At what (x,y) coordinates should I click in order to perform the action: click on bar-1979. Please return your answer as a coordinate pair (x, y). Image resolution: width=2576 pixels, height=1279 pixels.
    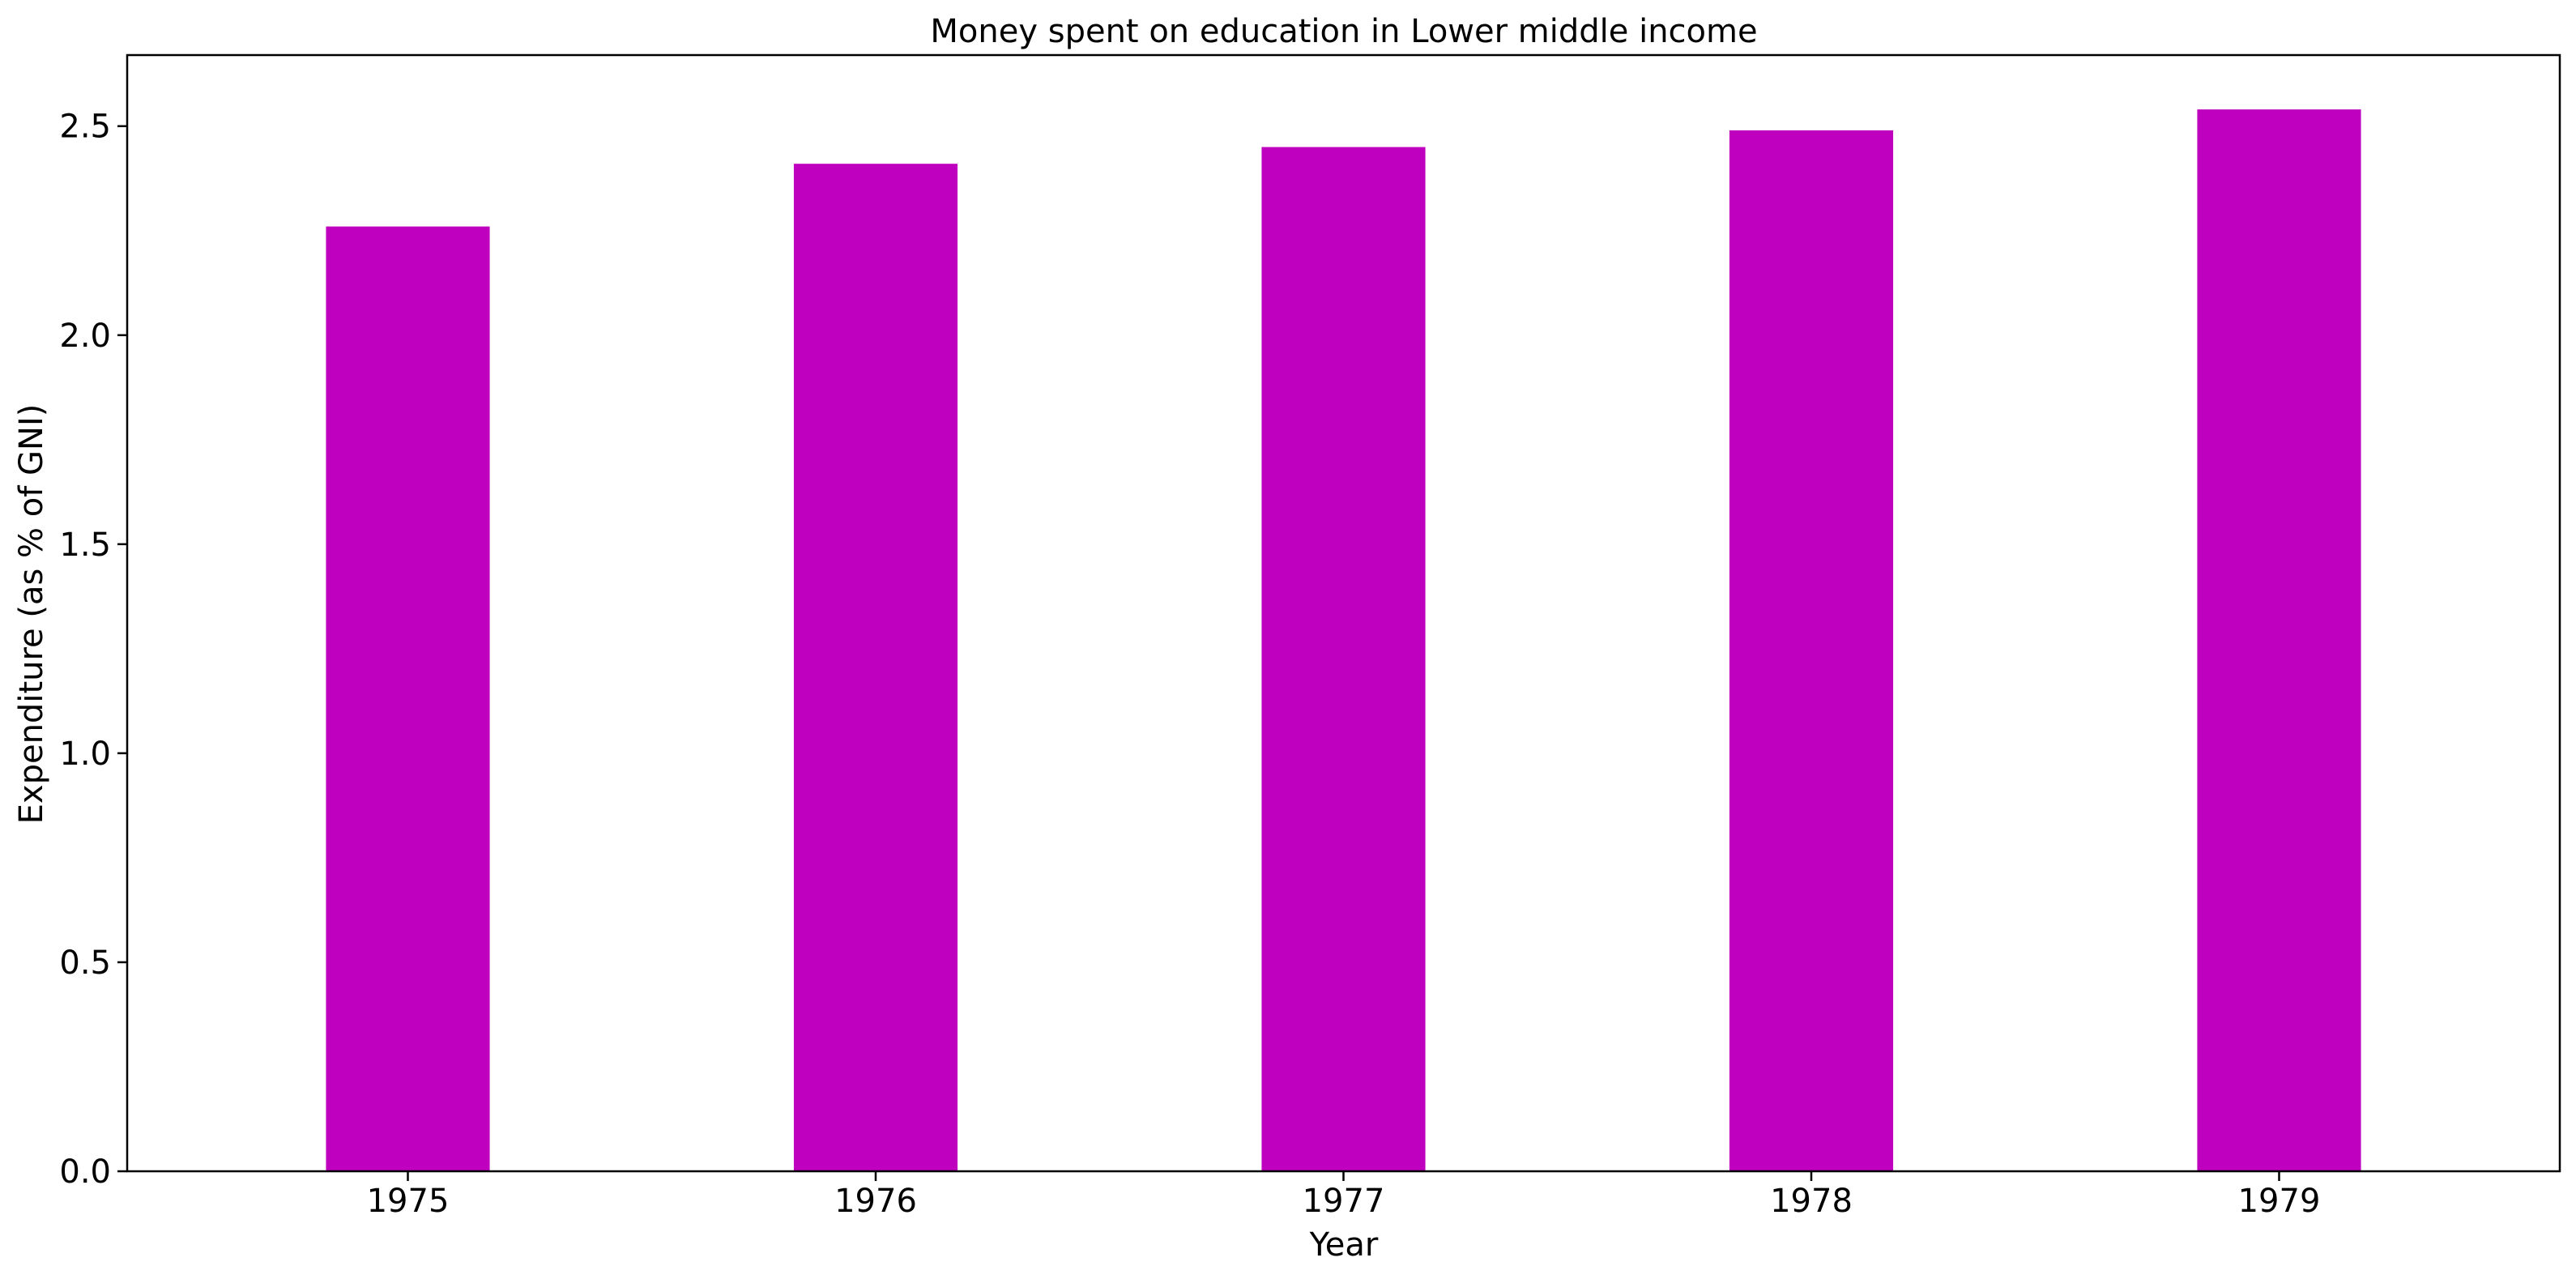
    Looking at the image, I should click on (2279, 640).